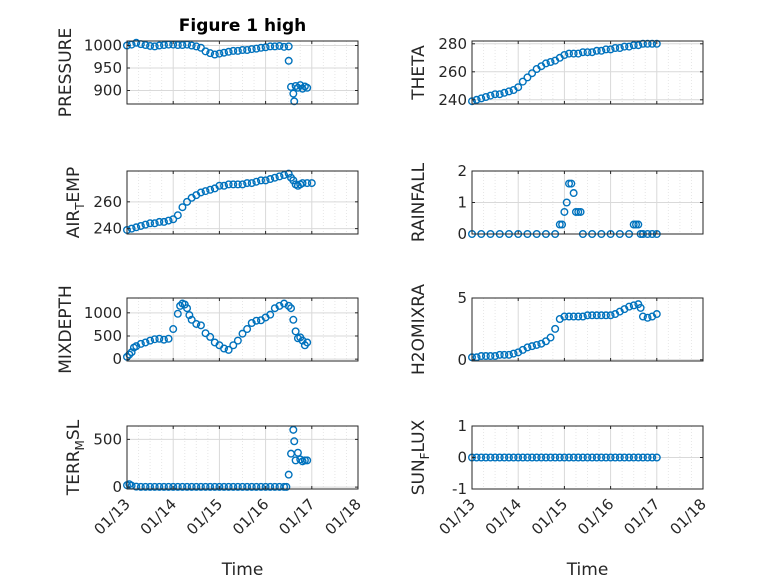 The image size is (778, 583). I want to click on chart-title: Figure 1 high, so click(243, 26).